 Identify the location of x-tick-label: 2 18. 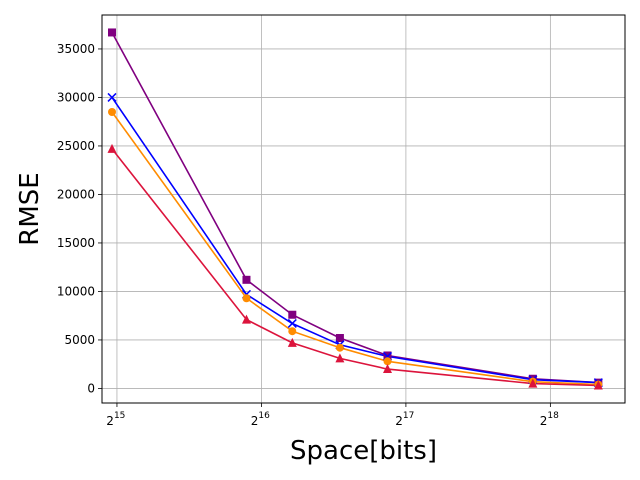
(549, 419).